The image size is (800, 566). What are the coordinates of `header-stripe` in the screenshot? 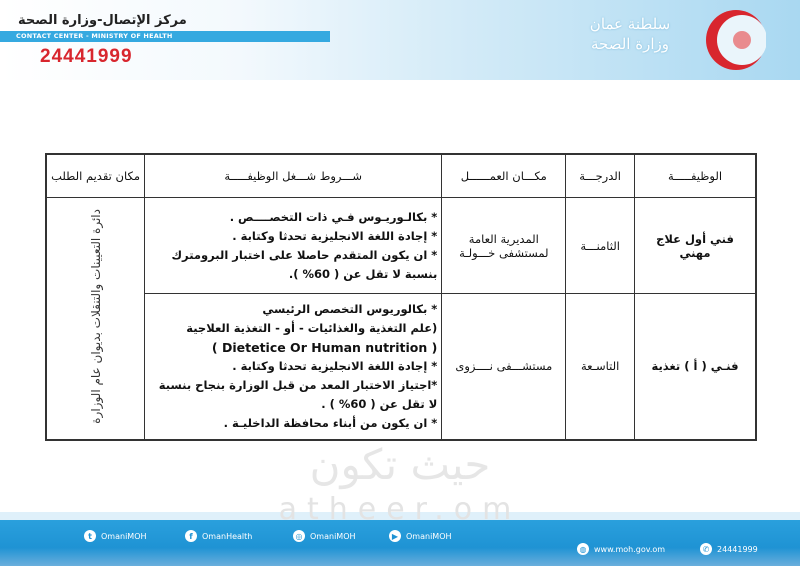 It's located at (165, 36).